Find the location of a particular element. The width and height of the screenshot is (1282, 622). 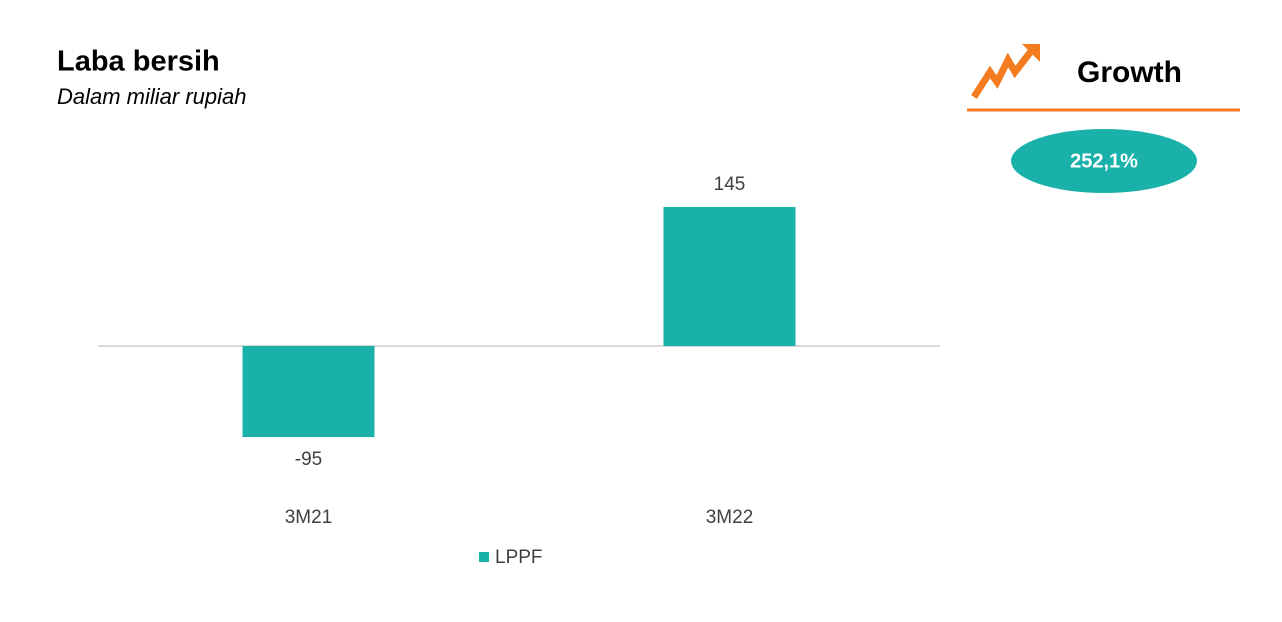

value-label: 145 is located at coordinates (730, 184).